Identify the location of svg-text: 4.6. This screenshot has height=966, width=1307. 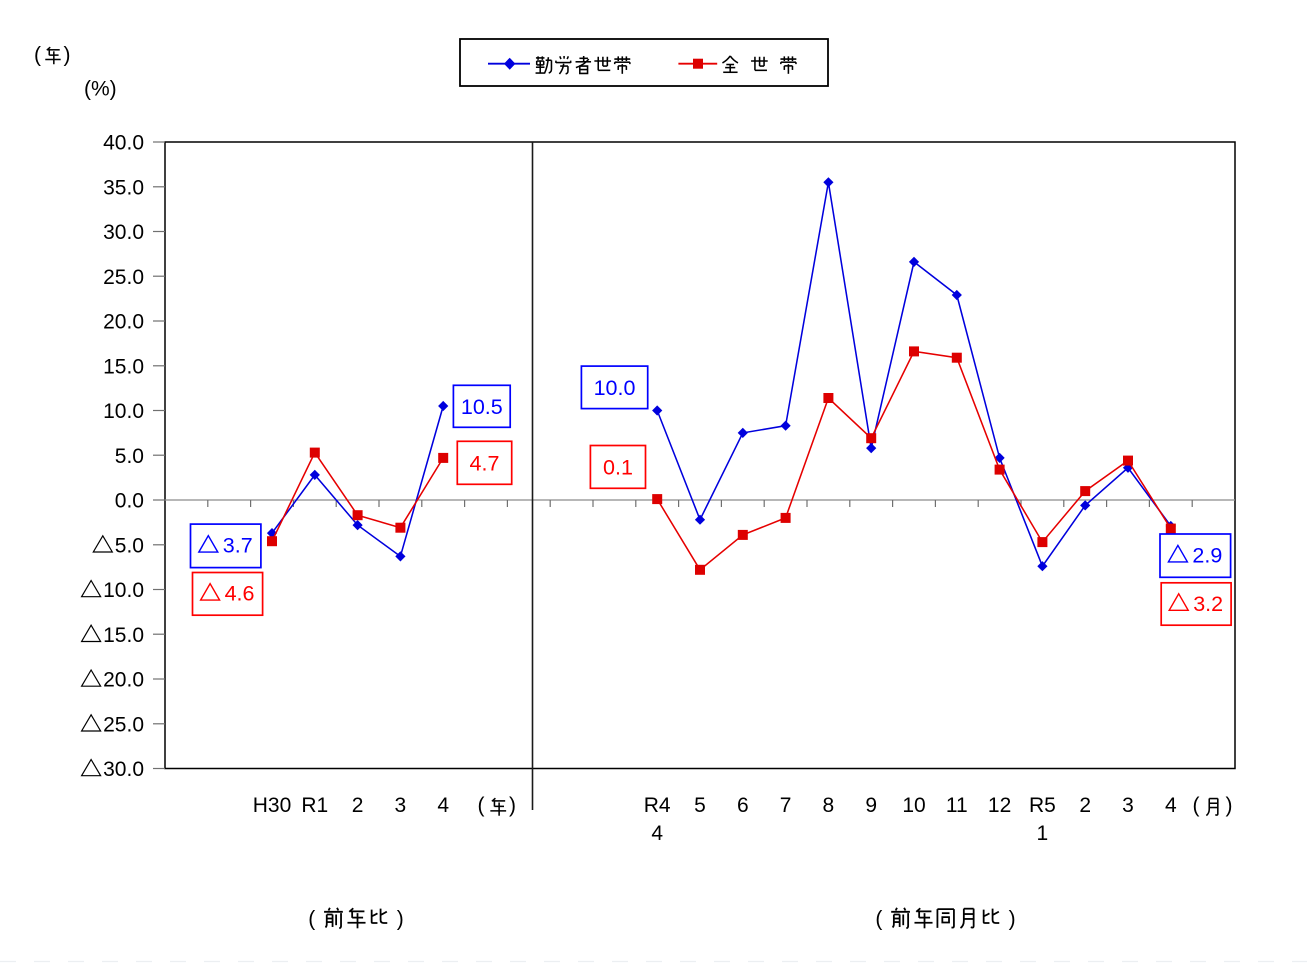
(240, 594).